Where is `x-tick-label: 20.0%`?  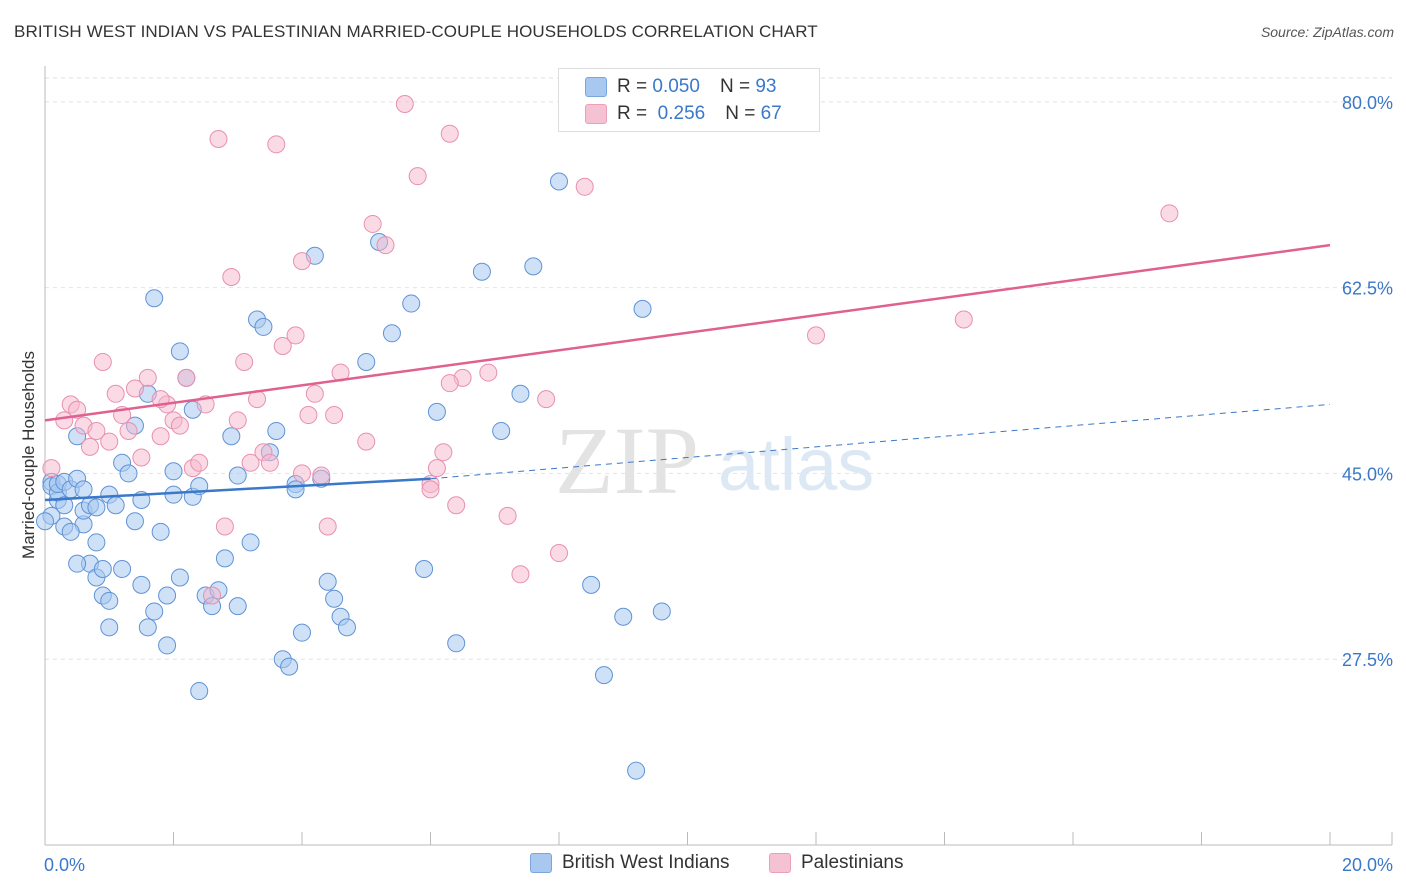 x-tick-label: 20.0% is located at coordinates (1367, 865).